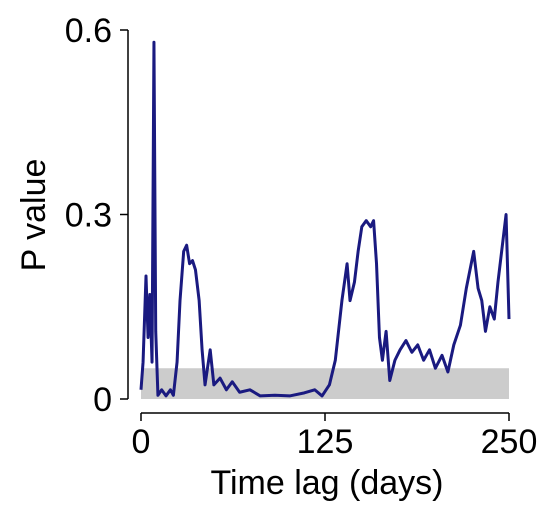 The height and width of the screenshot is (519, 550). Describe the element at coordinates (88, 31) in the screenshot. I see `y-tick-label: 0.6` at that location.